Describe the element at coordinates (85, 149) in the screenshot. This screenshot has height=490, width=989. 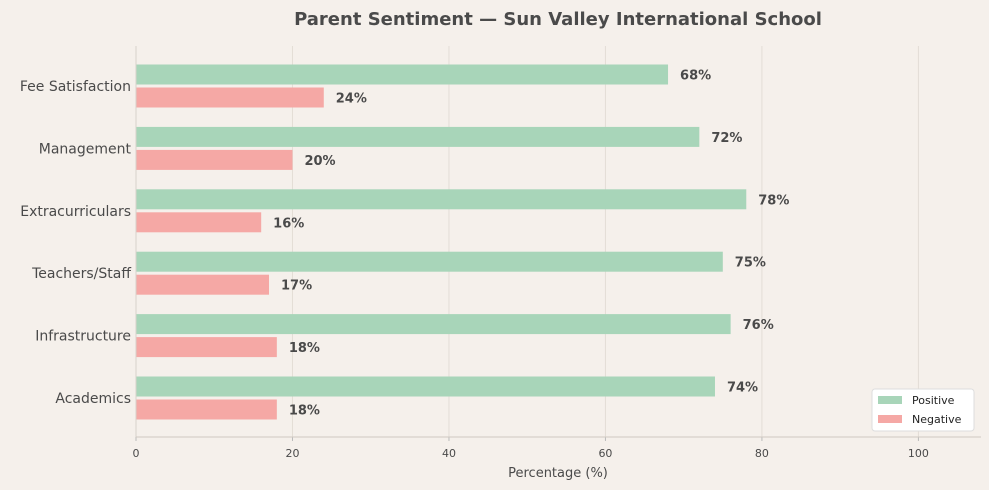
I see `category-label: Management` at that location.